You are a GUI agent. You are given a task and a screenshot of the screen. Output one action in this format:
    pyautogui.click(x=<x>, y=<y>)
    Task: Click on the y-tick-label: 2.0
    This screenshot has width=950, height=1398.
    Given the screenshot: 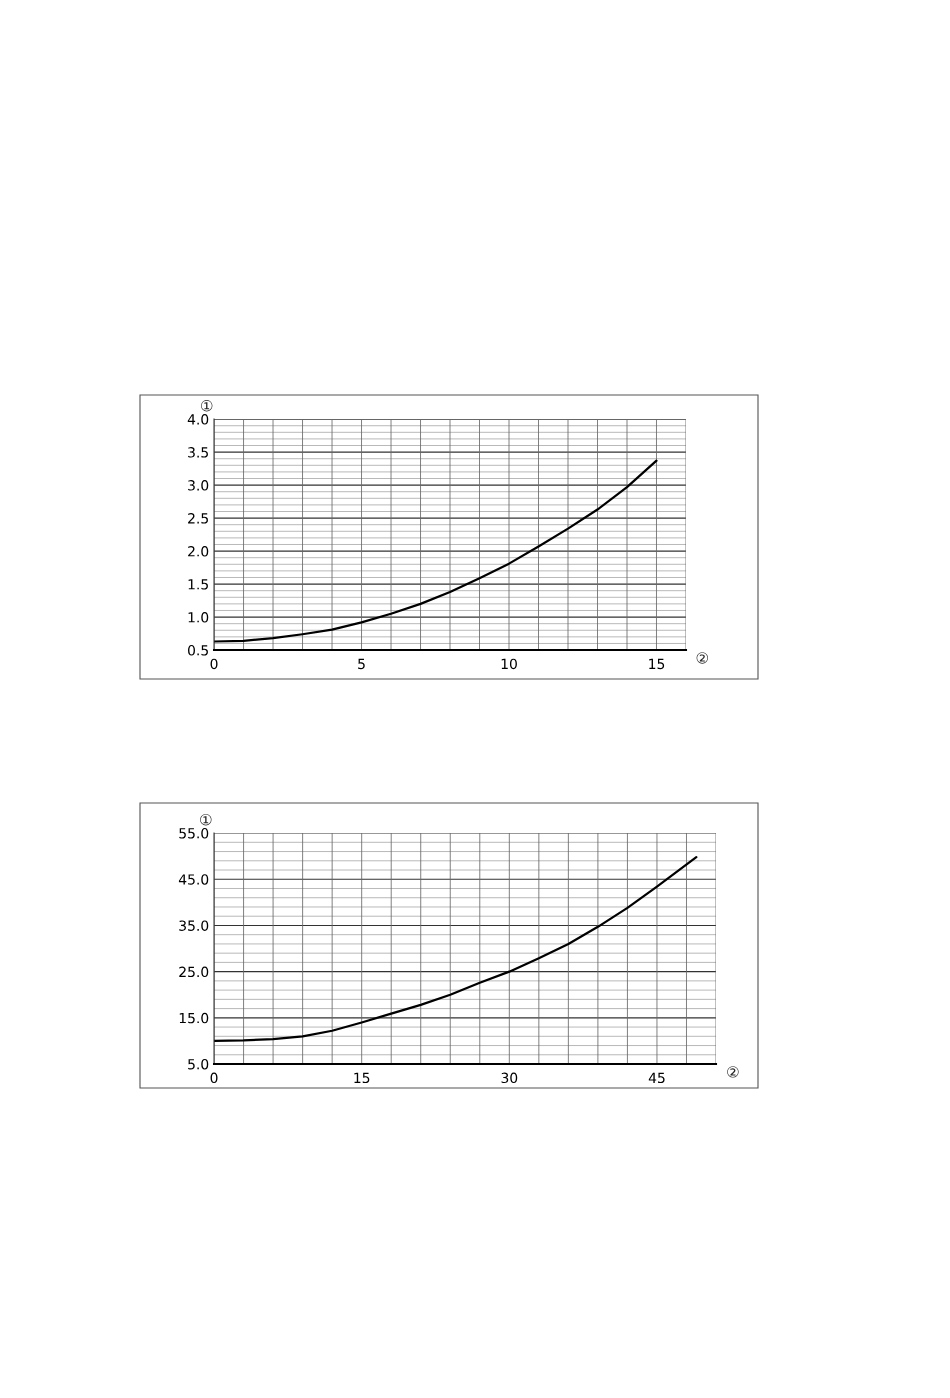 What is the action you would take?
    pyautogui.click(x=198, y=551)
    